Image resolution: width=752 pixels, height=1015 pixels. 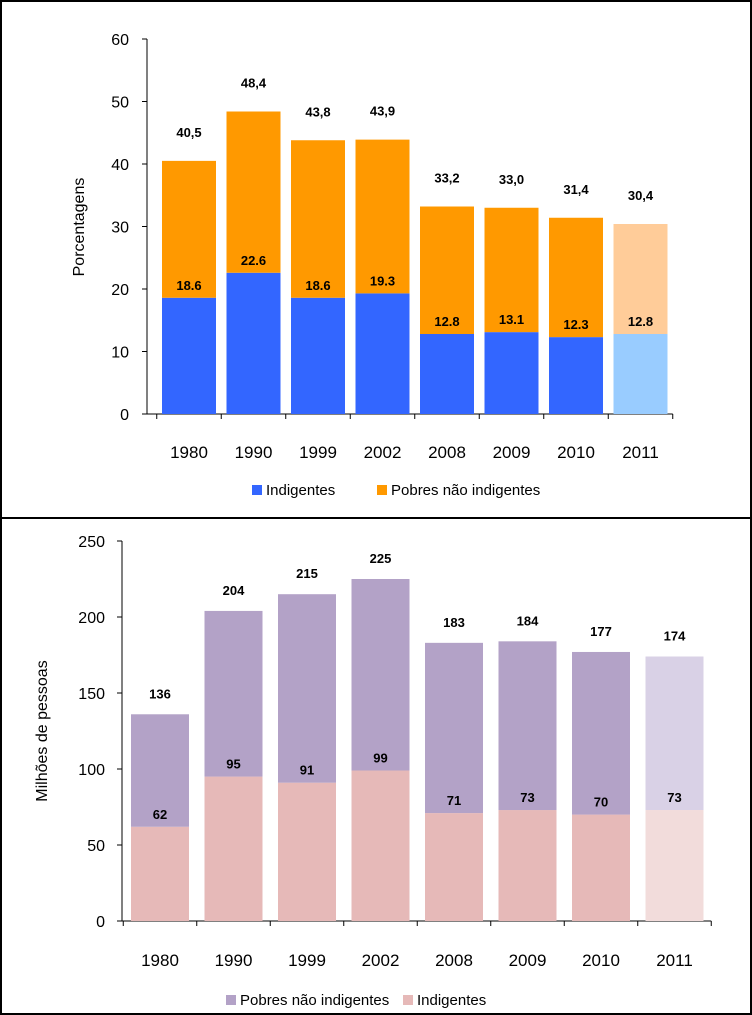 I want to click on data-label-total: 136, so click(x=160, y=693).